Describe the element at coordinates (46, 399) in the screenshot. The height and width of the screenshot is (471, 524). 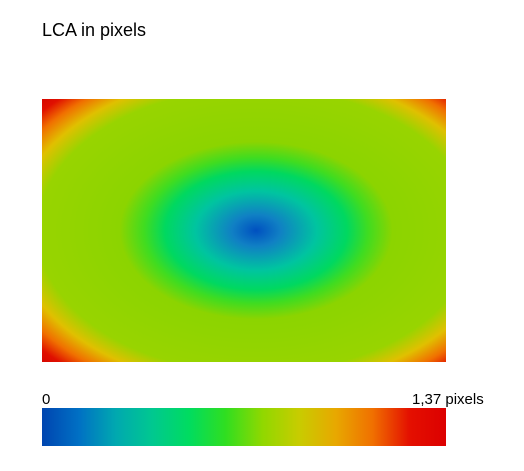
I see `colorbar-tick-label: 0` at that location.